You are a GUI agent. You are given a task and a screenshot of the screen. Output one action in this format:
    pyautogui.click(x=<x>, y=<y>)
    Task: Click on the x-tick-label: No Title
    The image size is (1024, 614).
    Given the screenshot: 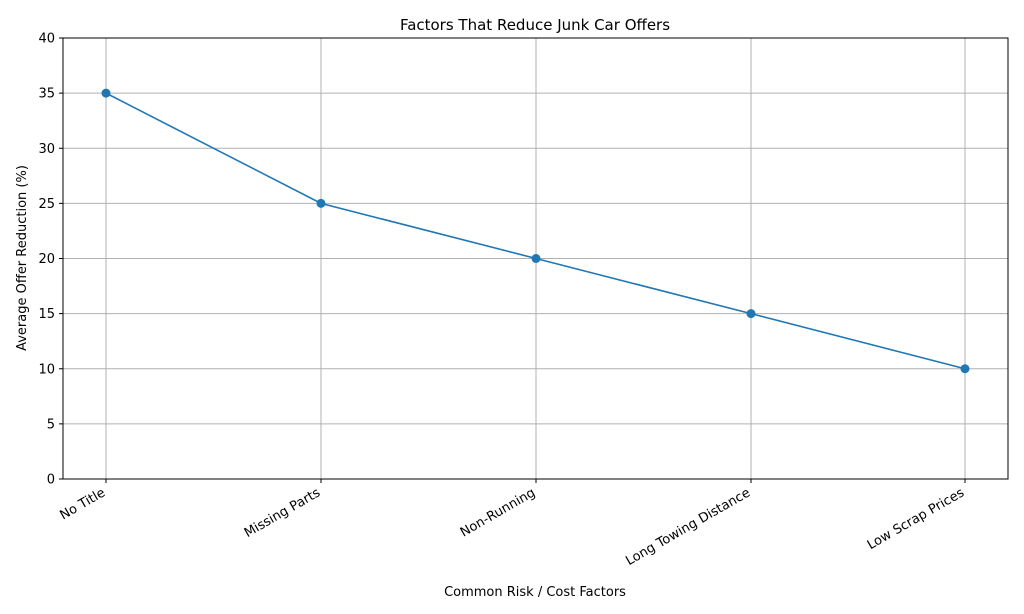 What is the action you would take?
    pyautogui.click(x=82, y=504)
    